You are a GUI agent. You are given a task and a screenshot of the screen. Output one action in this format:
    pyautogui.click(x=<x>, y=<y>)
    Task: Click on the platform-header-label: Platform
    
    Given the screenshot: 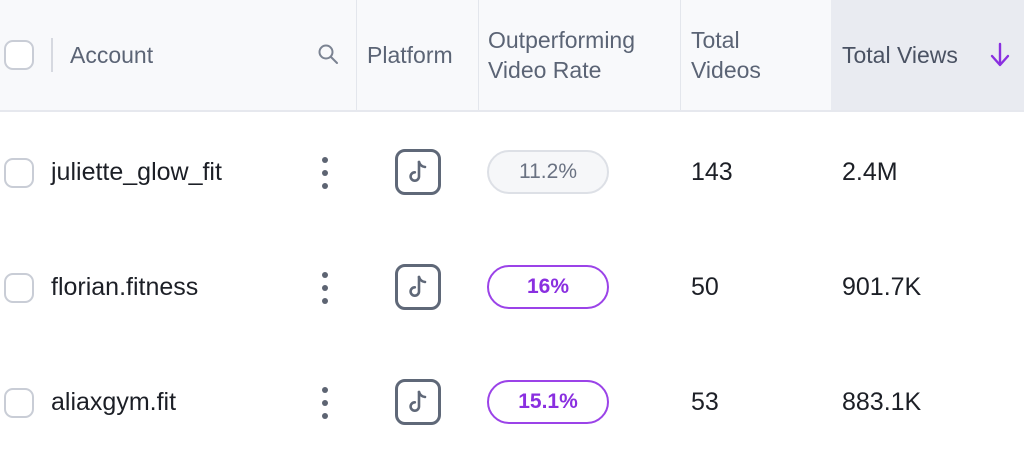 What is the action you would take?
    pyautogui.click(x=410, y=55)
    